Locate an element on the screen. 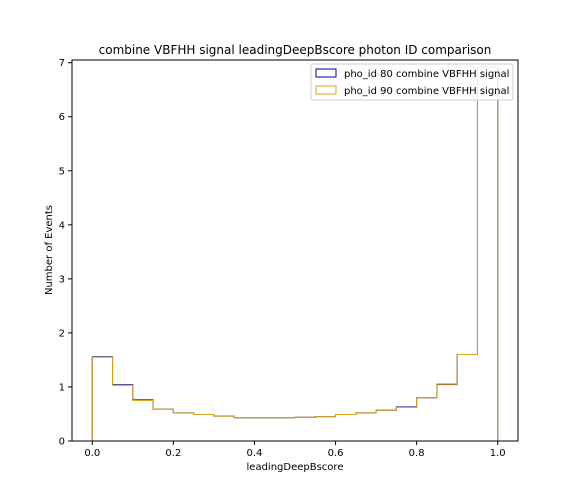  y-tick-label: 1 is located at coordinates (62, 387).